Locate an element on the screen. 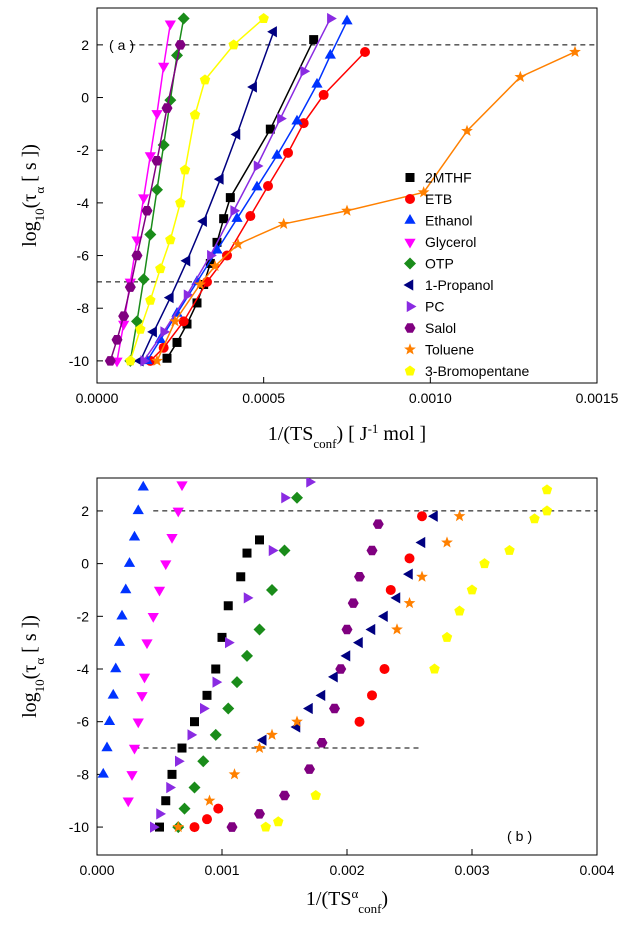 The image size is (622, 927). y-tick-label: -8 is located at coordinates (83, 774).